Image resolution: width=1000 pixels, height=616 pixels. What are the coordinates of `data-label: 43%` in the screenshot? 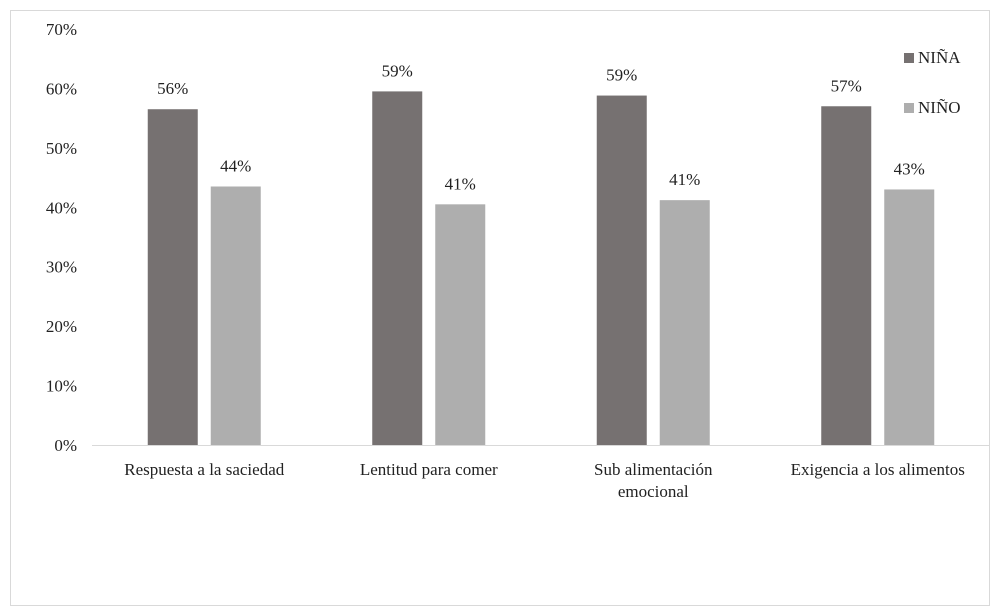 It's located at (909, 168).